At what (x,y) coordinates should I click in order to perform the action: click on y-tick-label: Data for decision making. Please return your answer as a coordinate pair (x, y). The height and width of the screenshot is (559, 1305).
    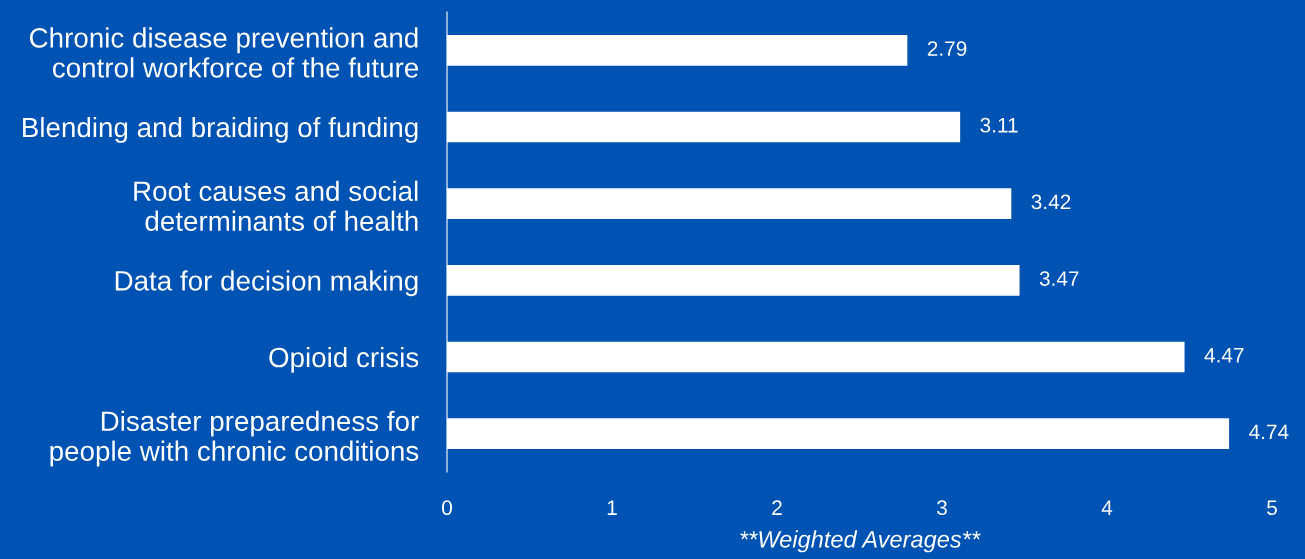
    Looking at the image, I should click on (266, 283).